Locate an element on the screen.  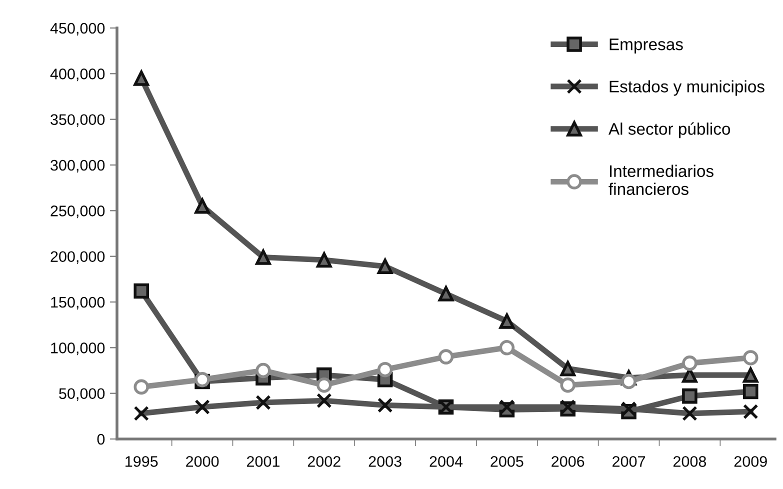
y-tick-label: 250,000 is located at coordinates (77, 212).